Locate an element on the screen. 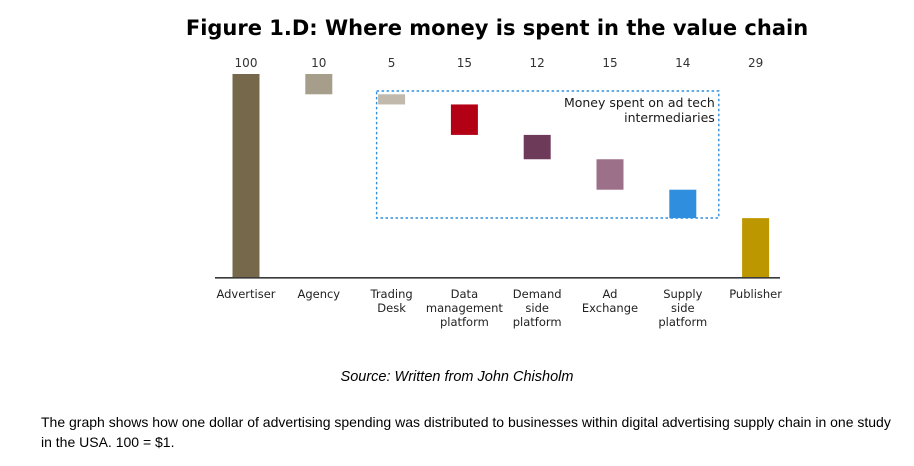 The height and width of the screenshot is (466, 914). annotation-label-line-1: Money spent on ad tech is located at coordinates (639, 102).